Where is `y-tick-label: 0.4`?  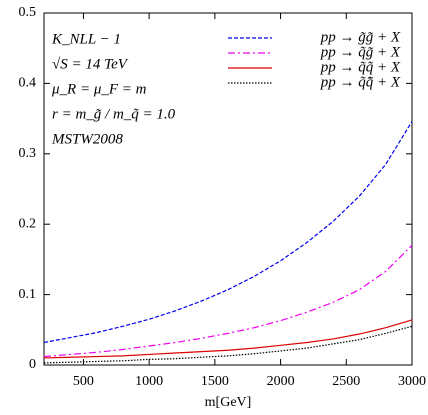 y-tick-label: 0.4 is located at coordinates (28, 83).